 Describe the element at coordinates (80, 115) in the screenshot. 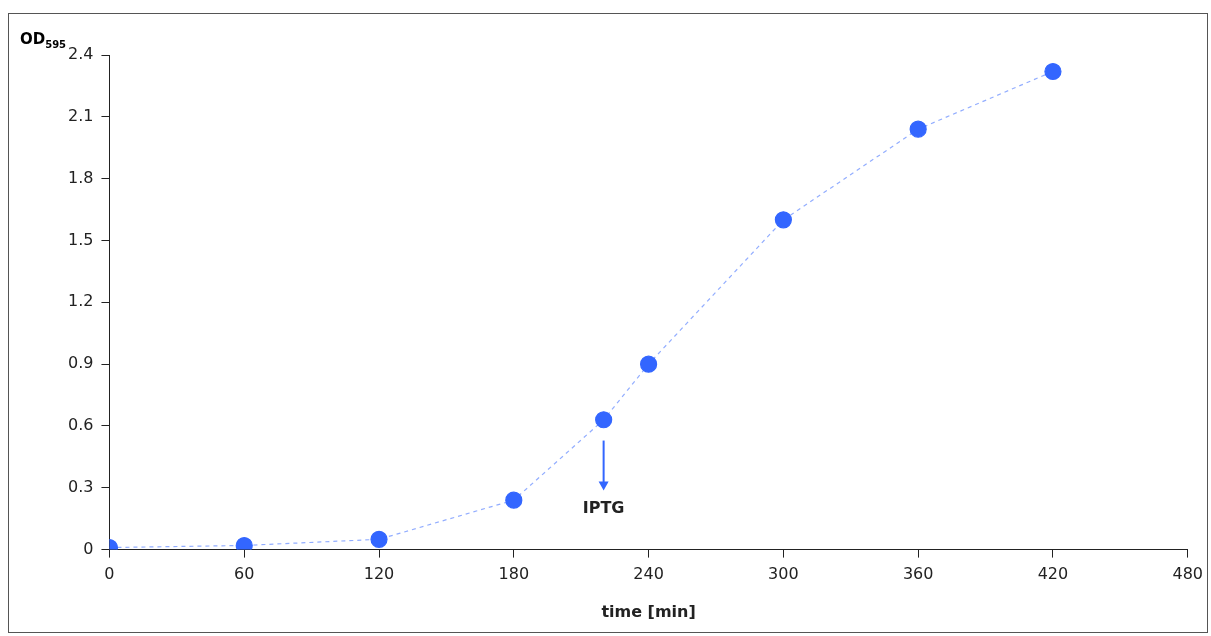

I see `y-tick-label: 2.1` at that location.